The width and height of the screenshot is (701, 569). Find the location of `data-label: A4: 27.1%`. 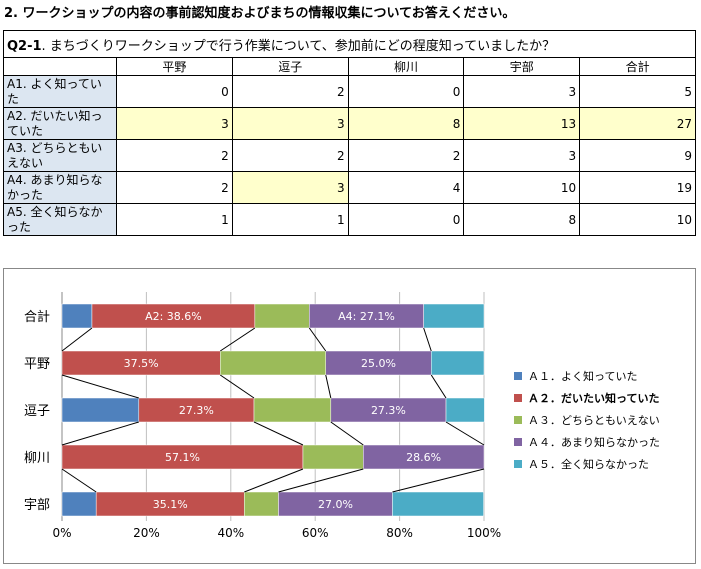

data-label: A4: 27.1% is located at coordinates (366, 316).